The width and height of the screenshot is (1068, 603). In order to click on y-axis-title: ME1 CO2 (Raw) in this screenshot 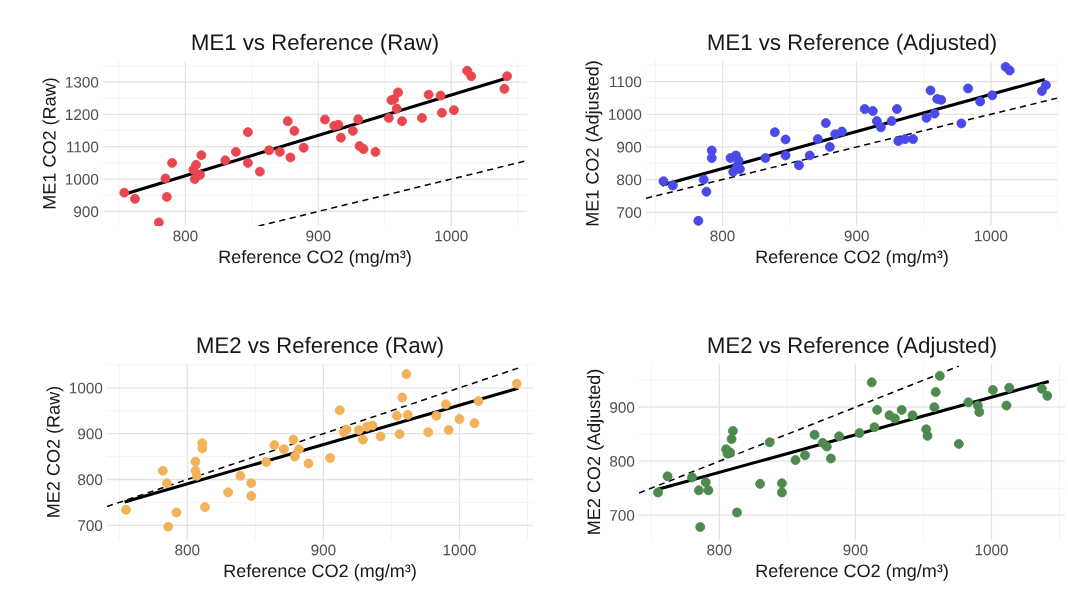, I will do `click(51, 143)`.